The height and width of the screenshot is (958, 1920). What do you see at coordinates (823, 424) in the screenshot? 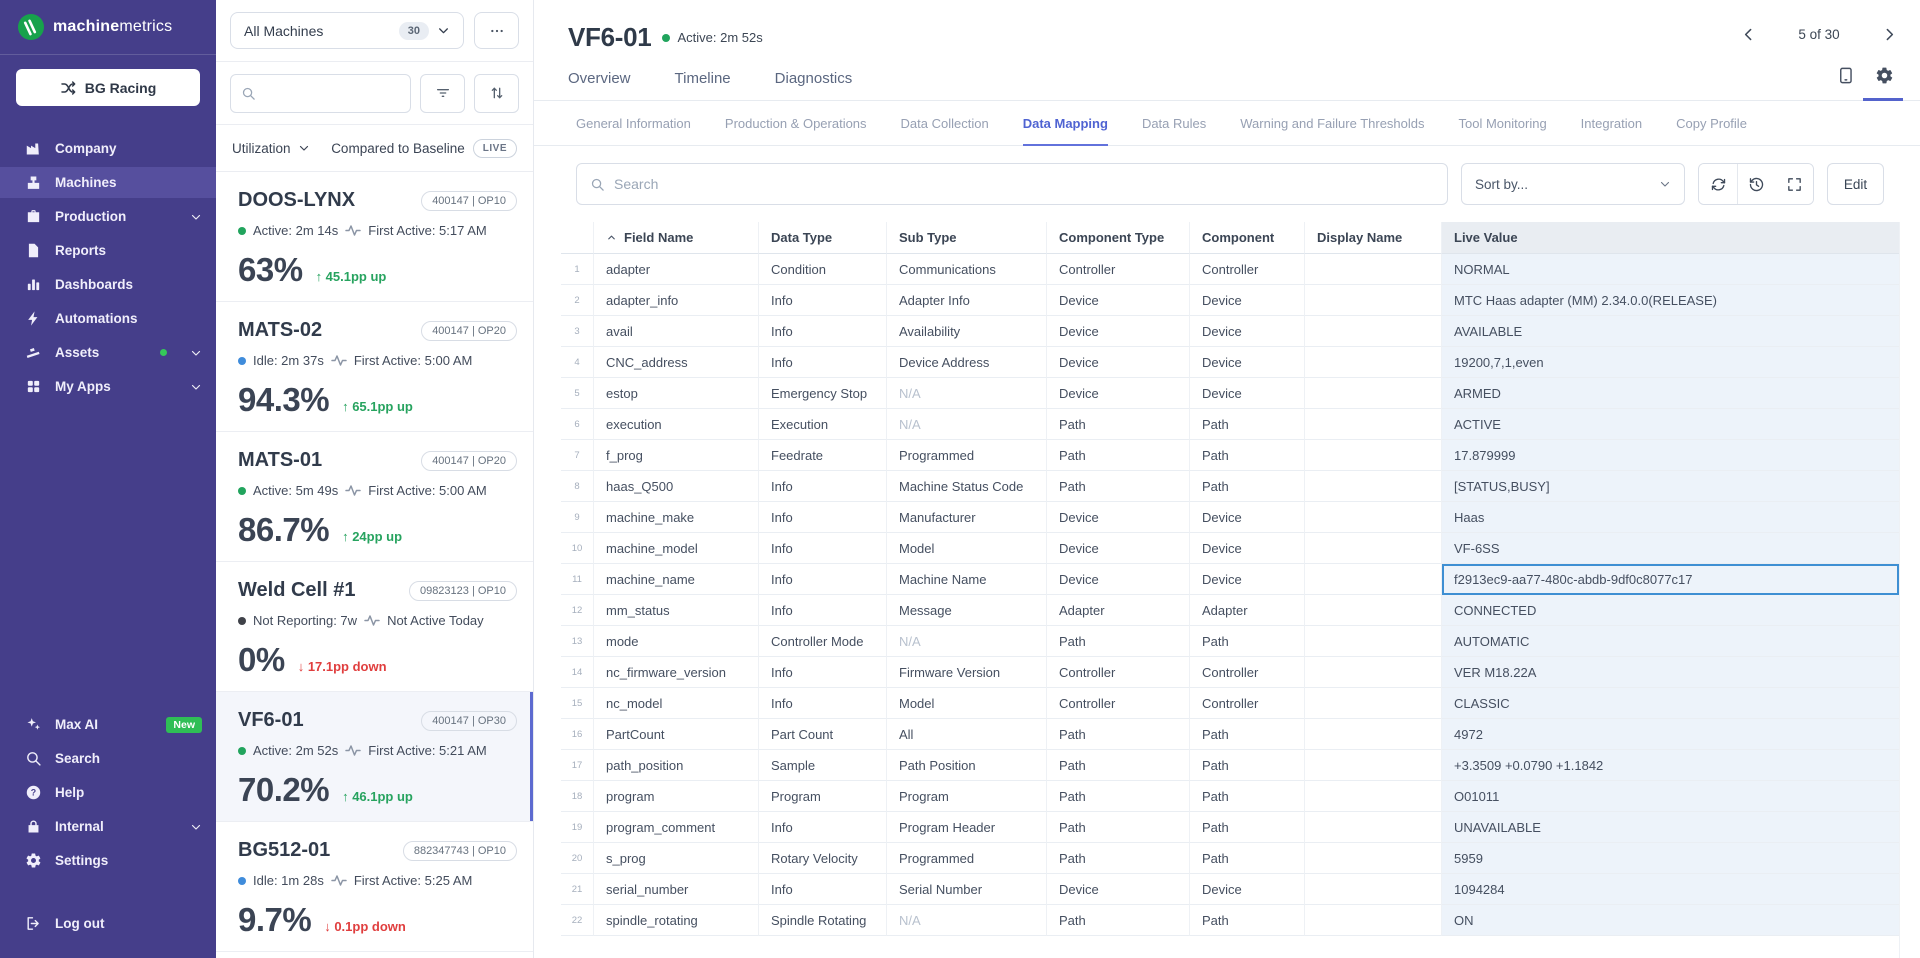
I see `cell-data-type: Execution` at bounding box center [823, 424].